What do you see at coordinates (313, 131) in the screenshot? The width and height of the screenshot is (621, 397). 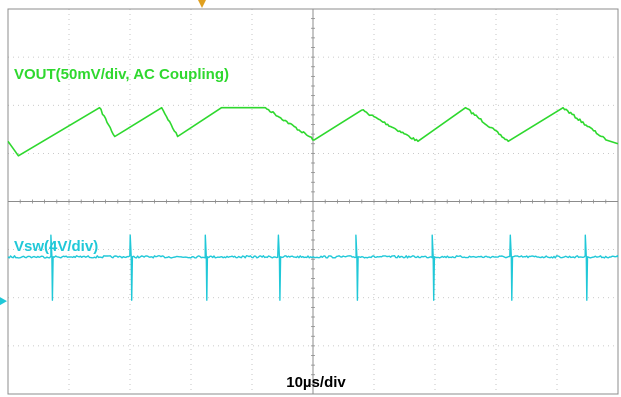 I see `vout-waveform` at bounding box center [313, 131].